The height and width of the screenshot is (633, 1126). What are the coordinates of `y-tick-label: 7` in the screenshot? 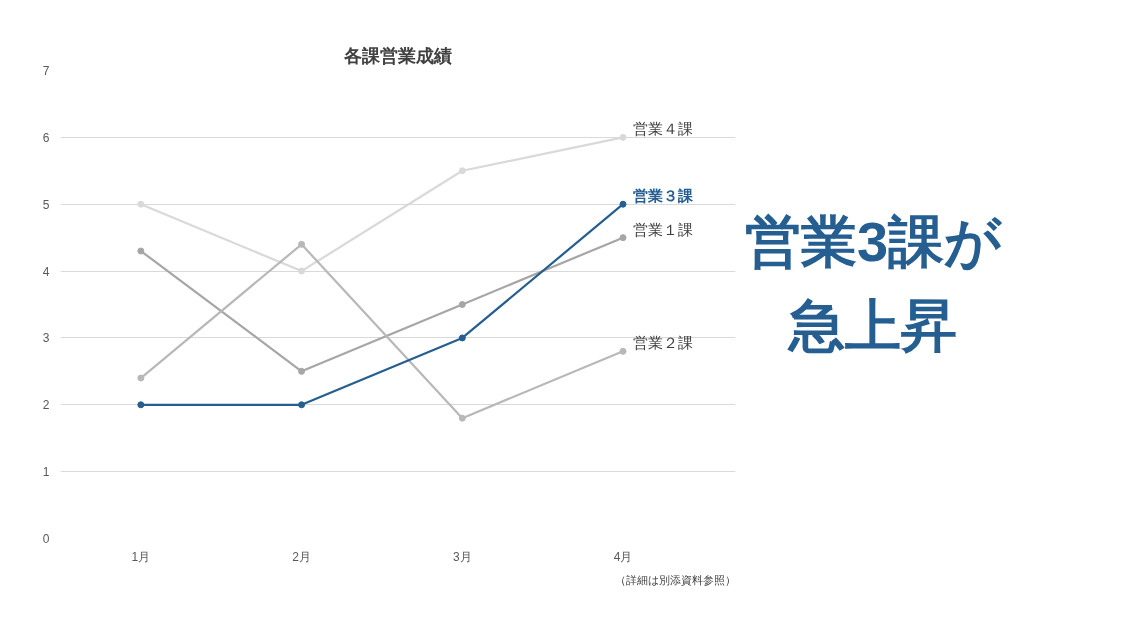 It's located at (46, 71).